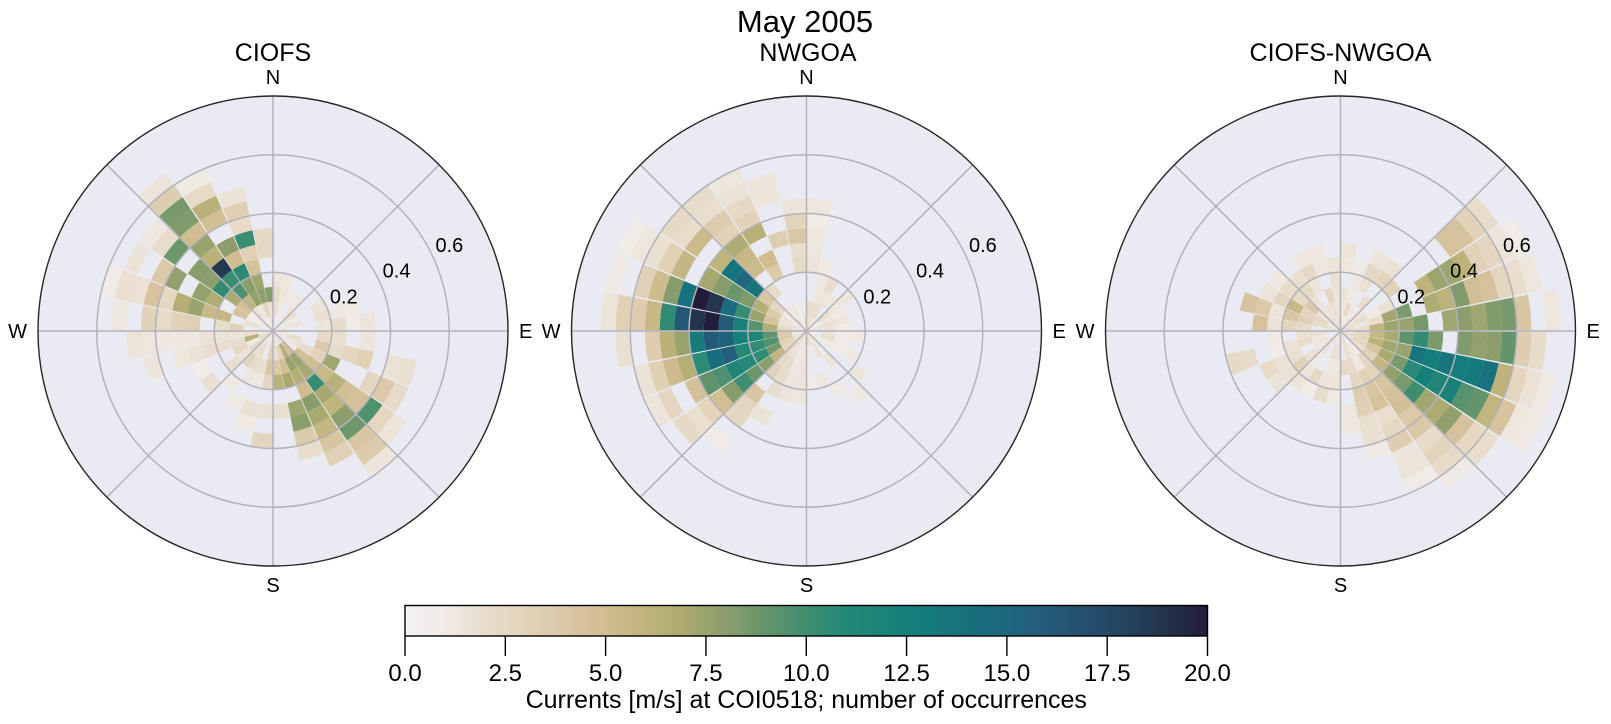 The width and height of the screenshot is (1611, 724). Describe the element at coordinates (404, 673) in the screenshot. I see `svg-text: 0.0` at that location.